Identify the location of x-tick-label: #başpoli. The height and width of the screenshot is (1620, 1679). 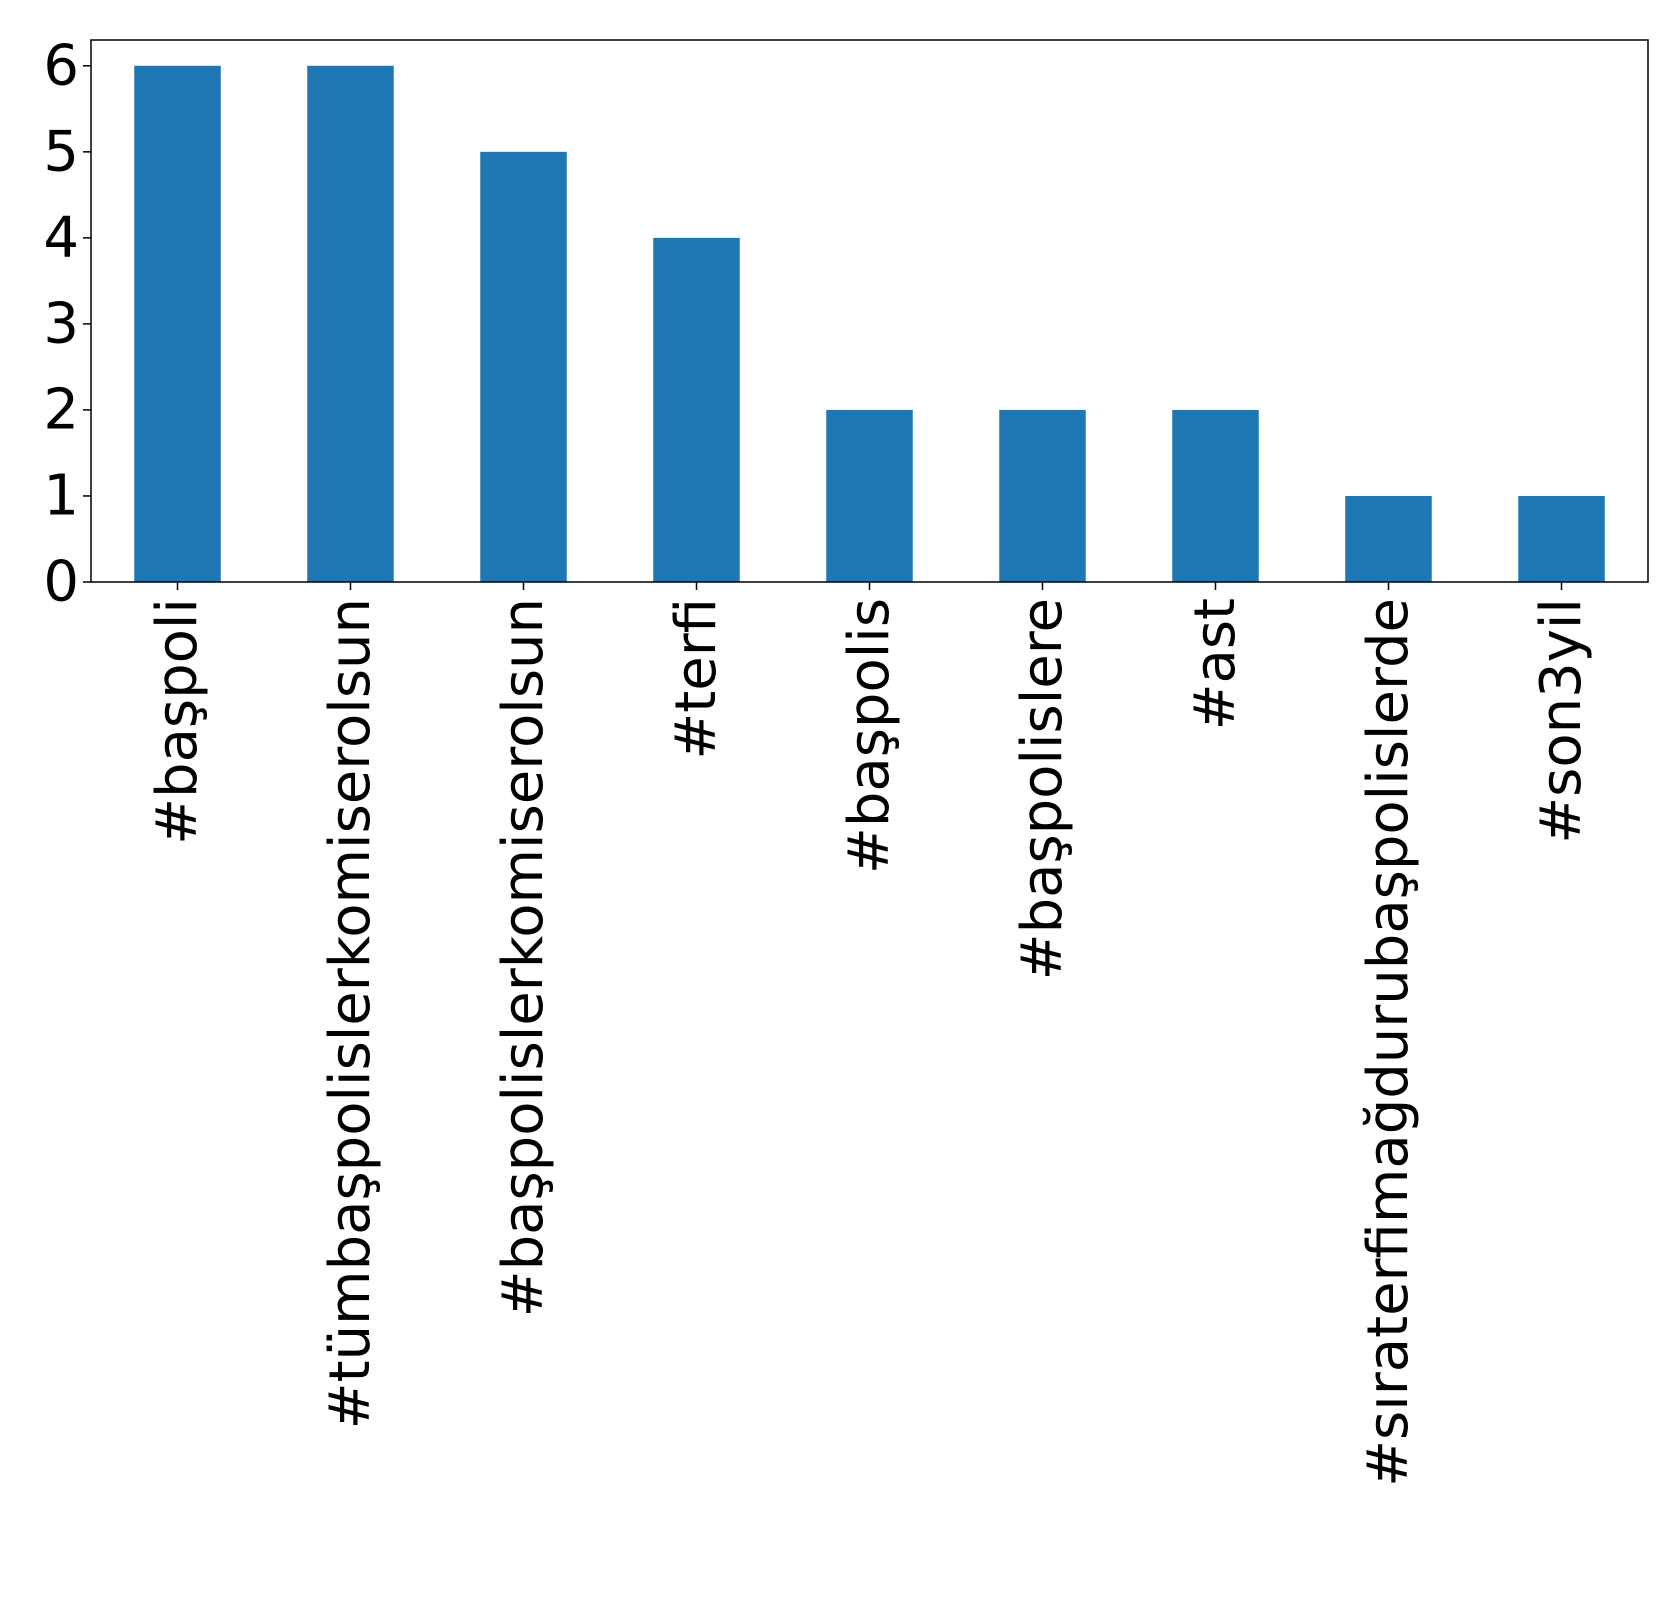
(177, 721).